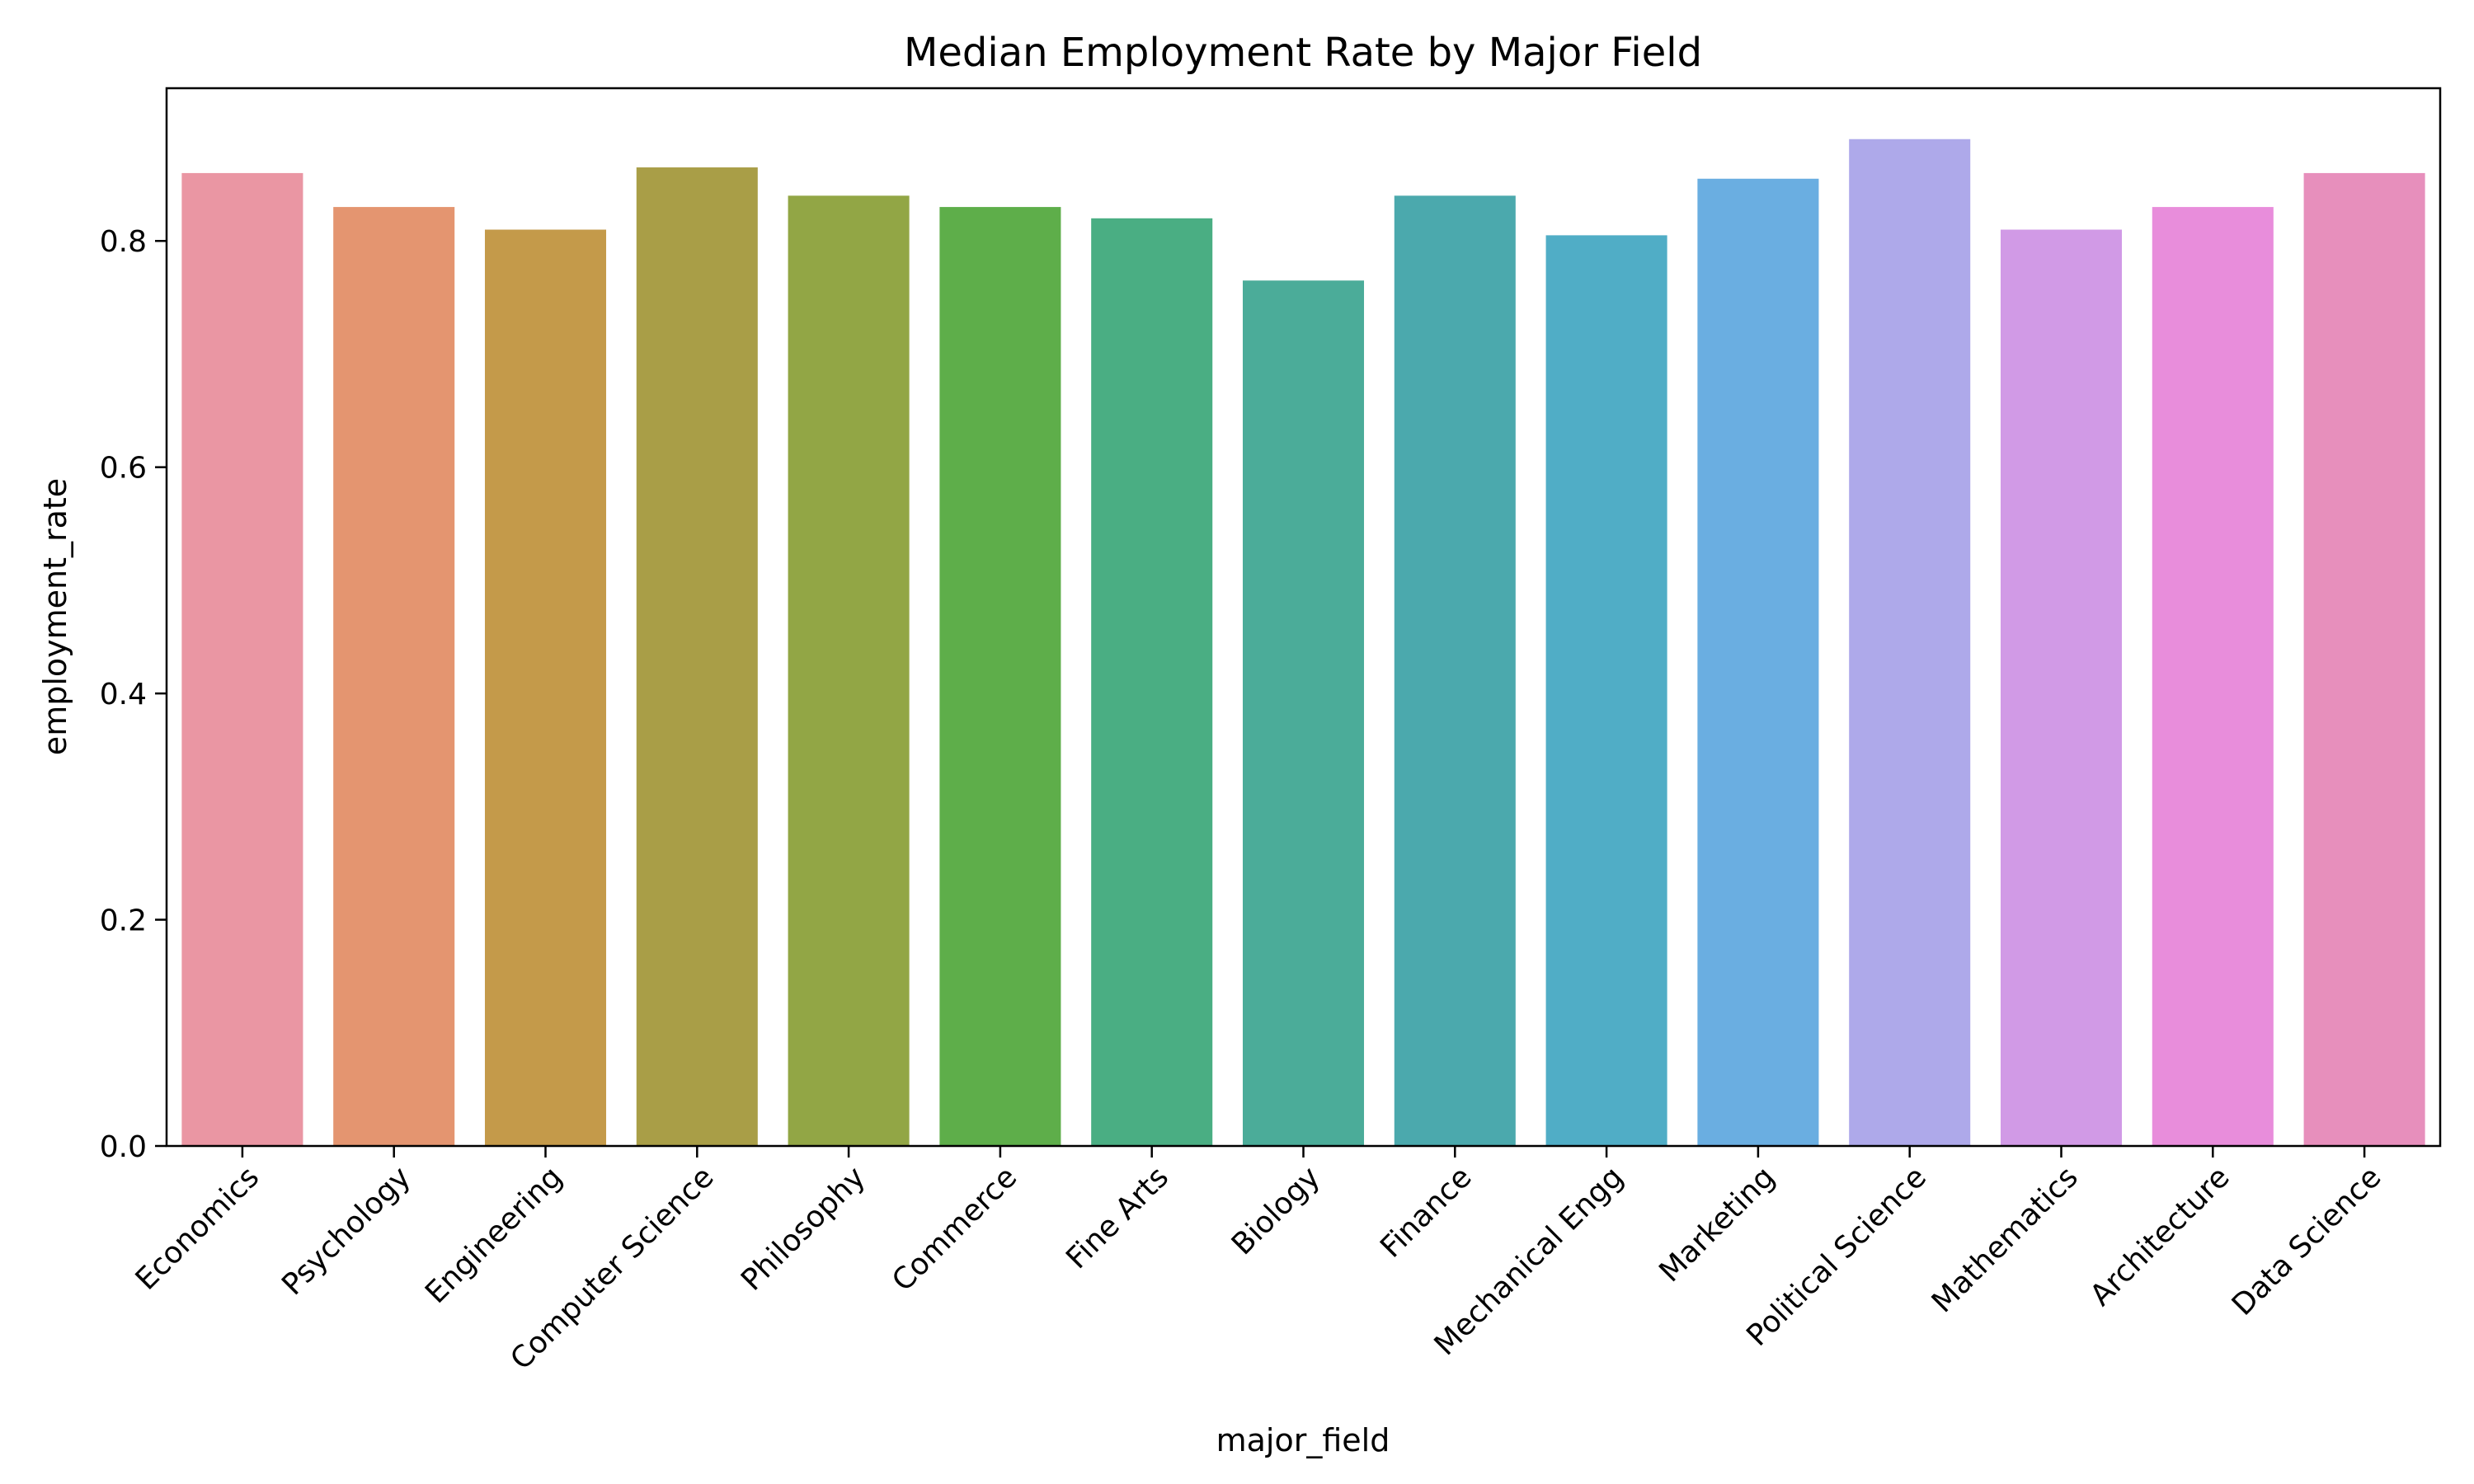  I want to click on x-tick-label: Economics, so click(197, 1228).